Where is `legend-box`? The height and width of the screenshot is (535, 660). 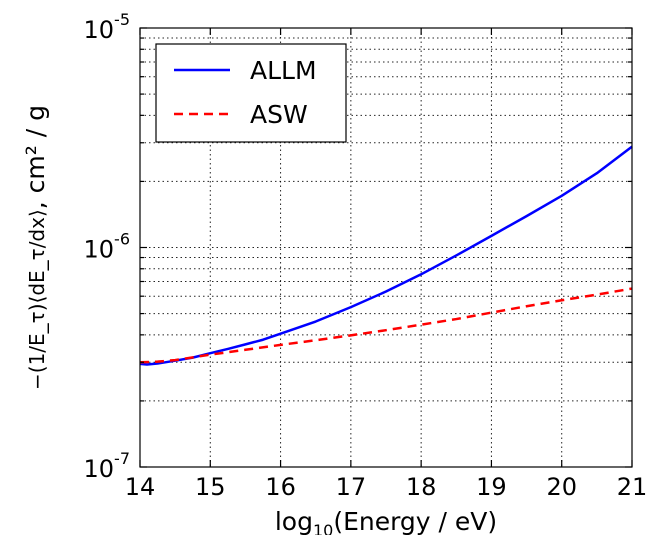 legend-box is located at coordinates (251, 93).